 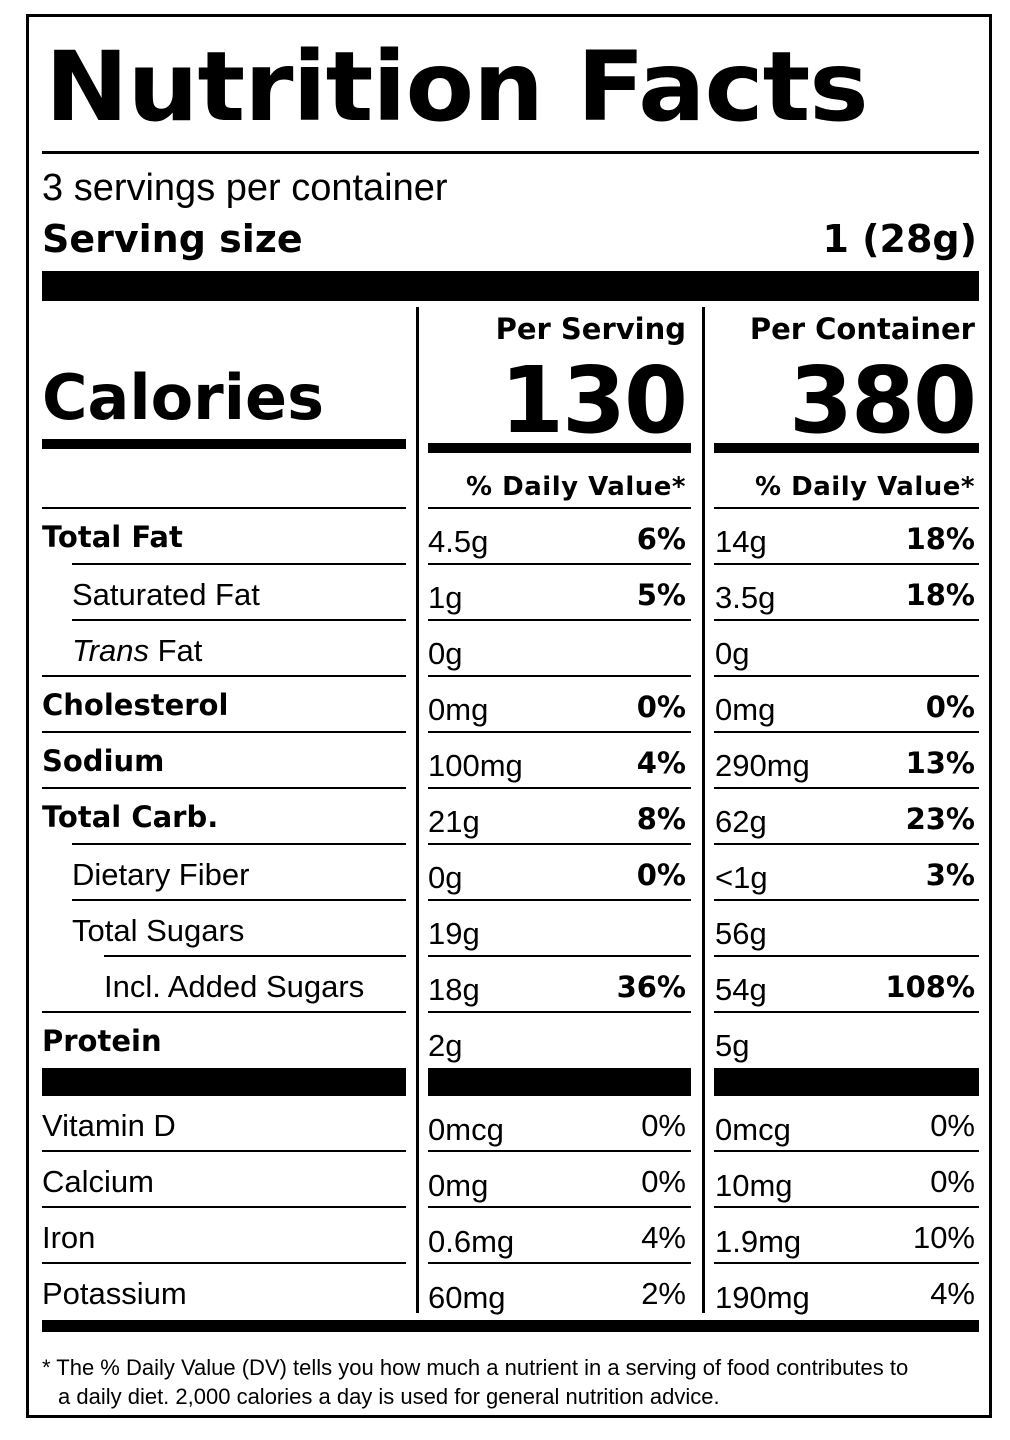 What do you see at coordinates (940, 763) in the screenshot?
I see `container-dv: 13%` at bounding box center [940, 763].